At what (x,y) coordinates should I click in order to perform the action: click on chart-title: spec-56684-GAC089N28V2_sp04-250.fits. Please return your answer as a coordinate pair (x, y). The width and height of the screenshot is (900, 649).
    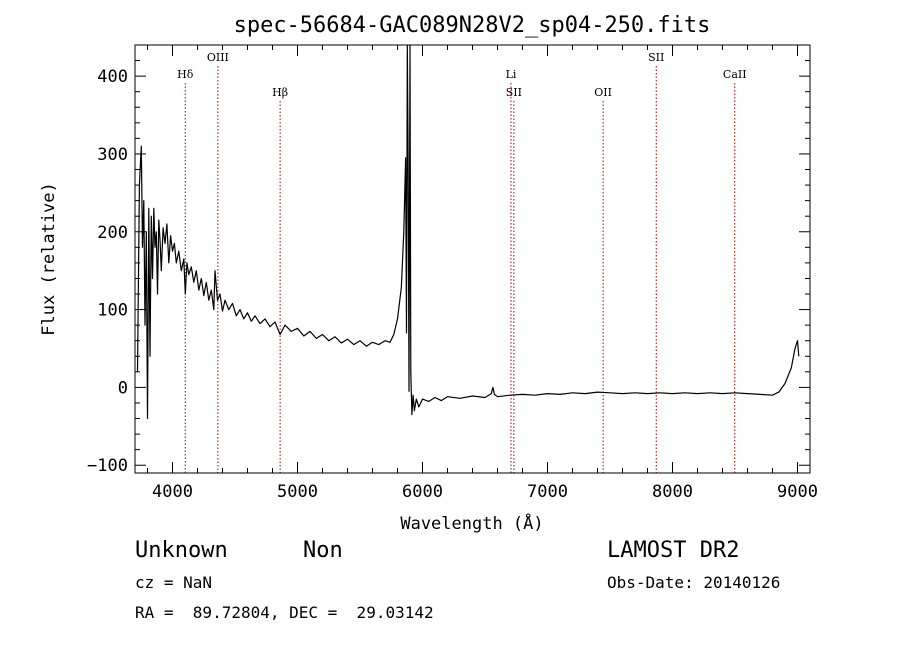
    Looking at the image, I should click on (472, 25).